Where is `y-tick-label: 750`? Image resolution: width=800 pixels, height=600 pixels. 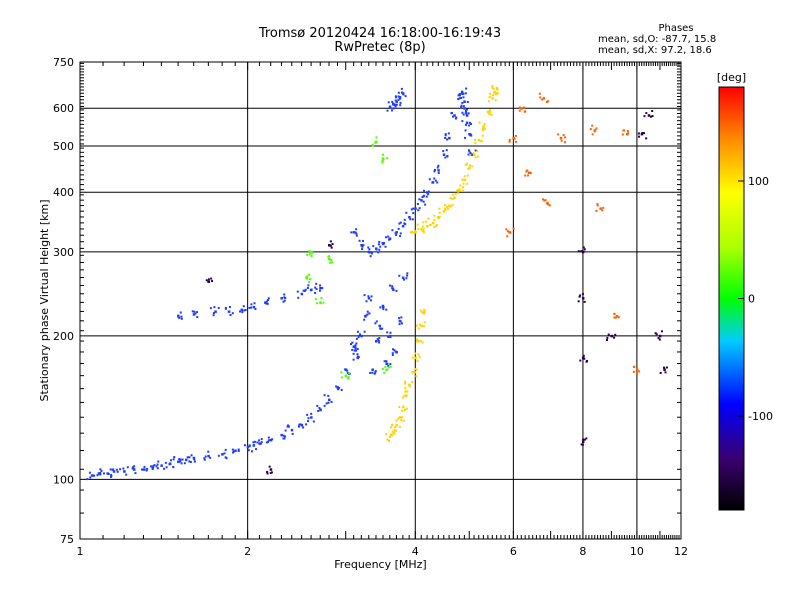
y-tick-label: 750 is located at coordinates (63, 62).